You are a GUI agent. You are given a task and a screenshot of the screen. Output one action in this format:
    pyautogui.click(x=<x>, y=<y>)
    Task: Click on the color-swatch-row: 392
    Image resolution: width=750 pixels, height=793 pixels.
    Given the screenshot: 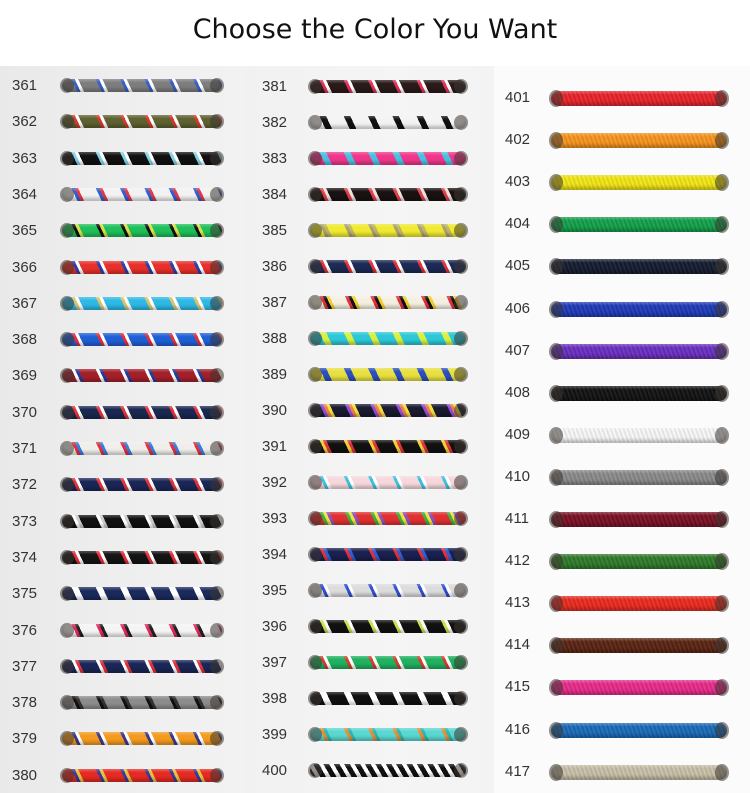 What is the action you would take?
    pyautogui.click(x=370, y=483)
    